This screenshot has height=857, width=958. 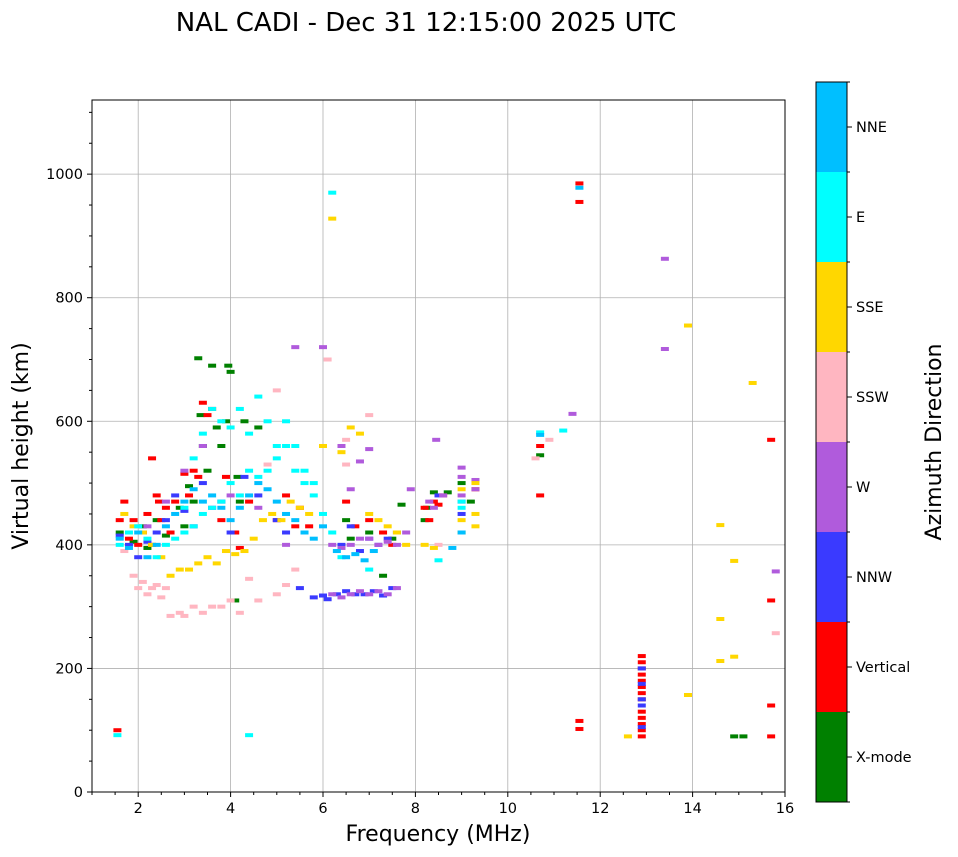 What do you see at coordinates (871, 128) in the screenshot?
I see `colorbar-label: NNE` at bounding box center [871, 128].